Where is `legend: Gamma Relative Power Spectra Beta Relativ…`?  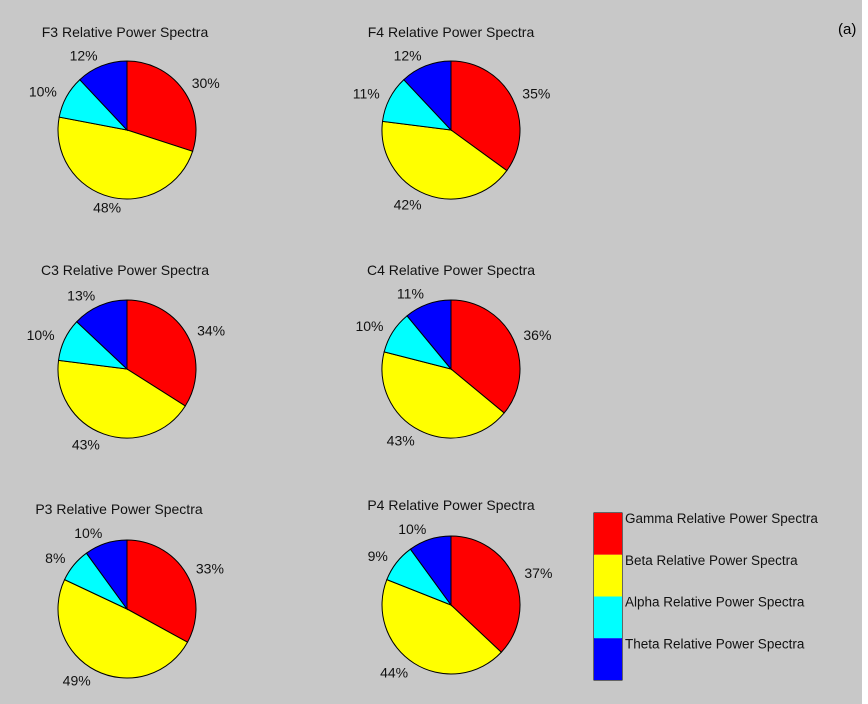 legend: Gamma Relative Power Spectra Beta Relativ… is located at coordinates (705, 596).